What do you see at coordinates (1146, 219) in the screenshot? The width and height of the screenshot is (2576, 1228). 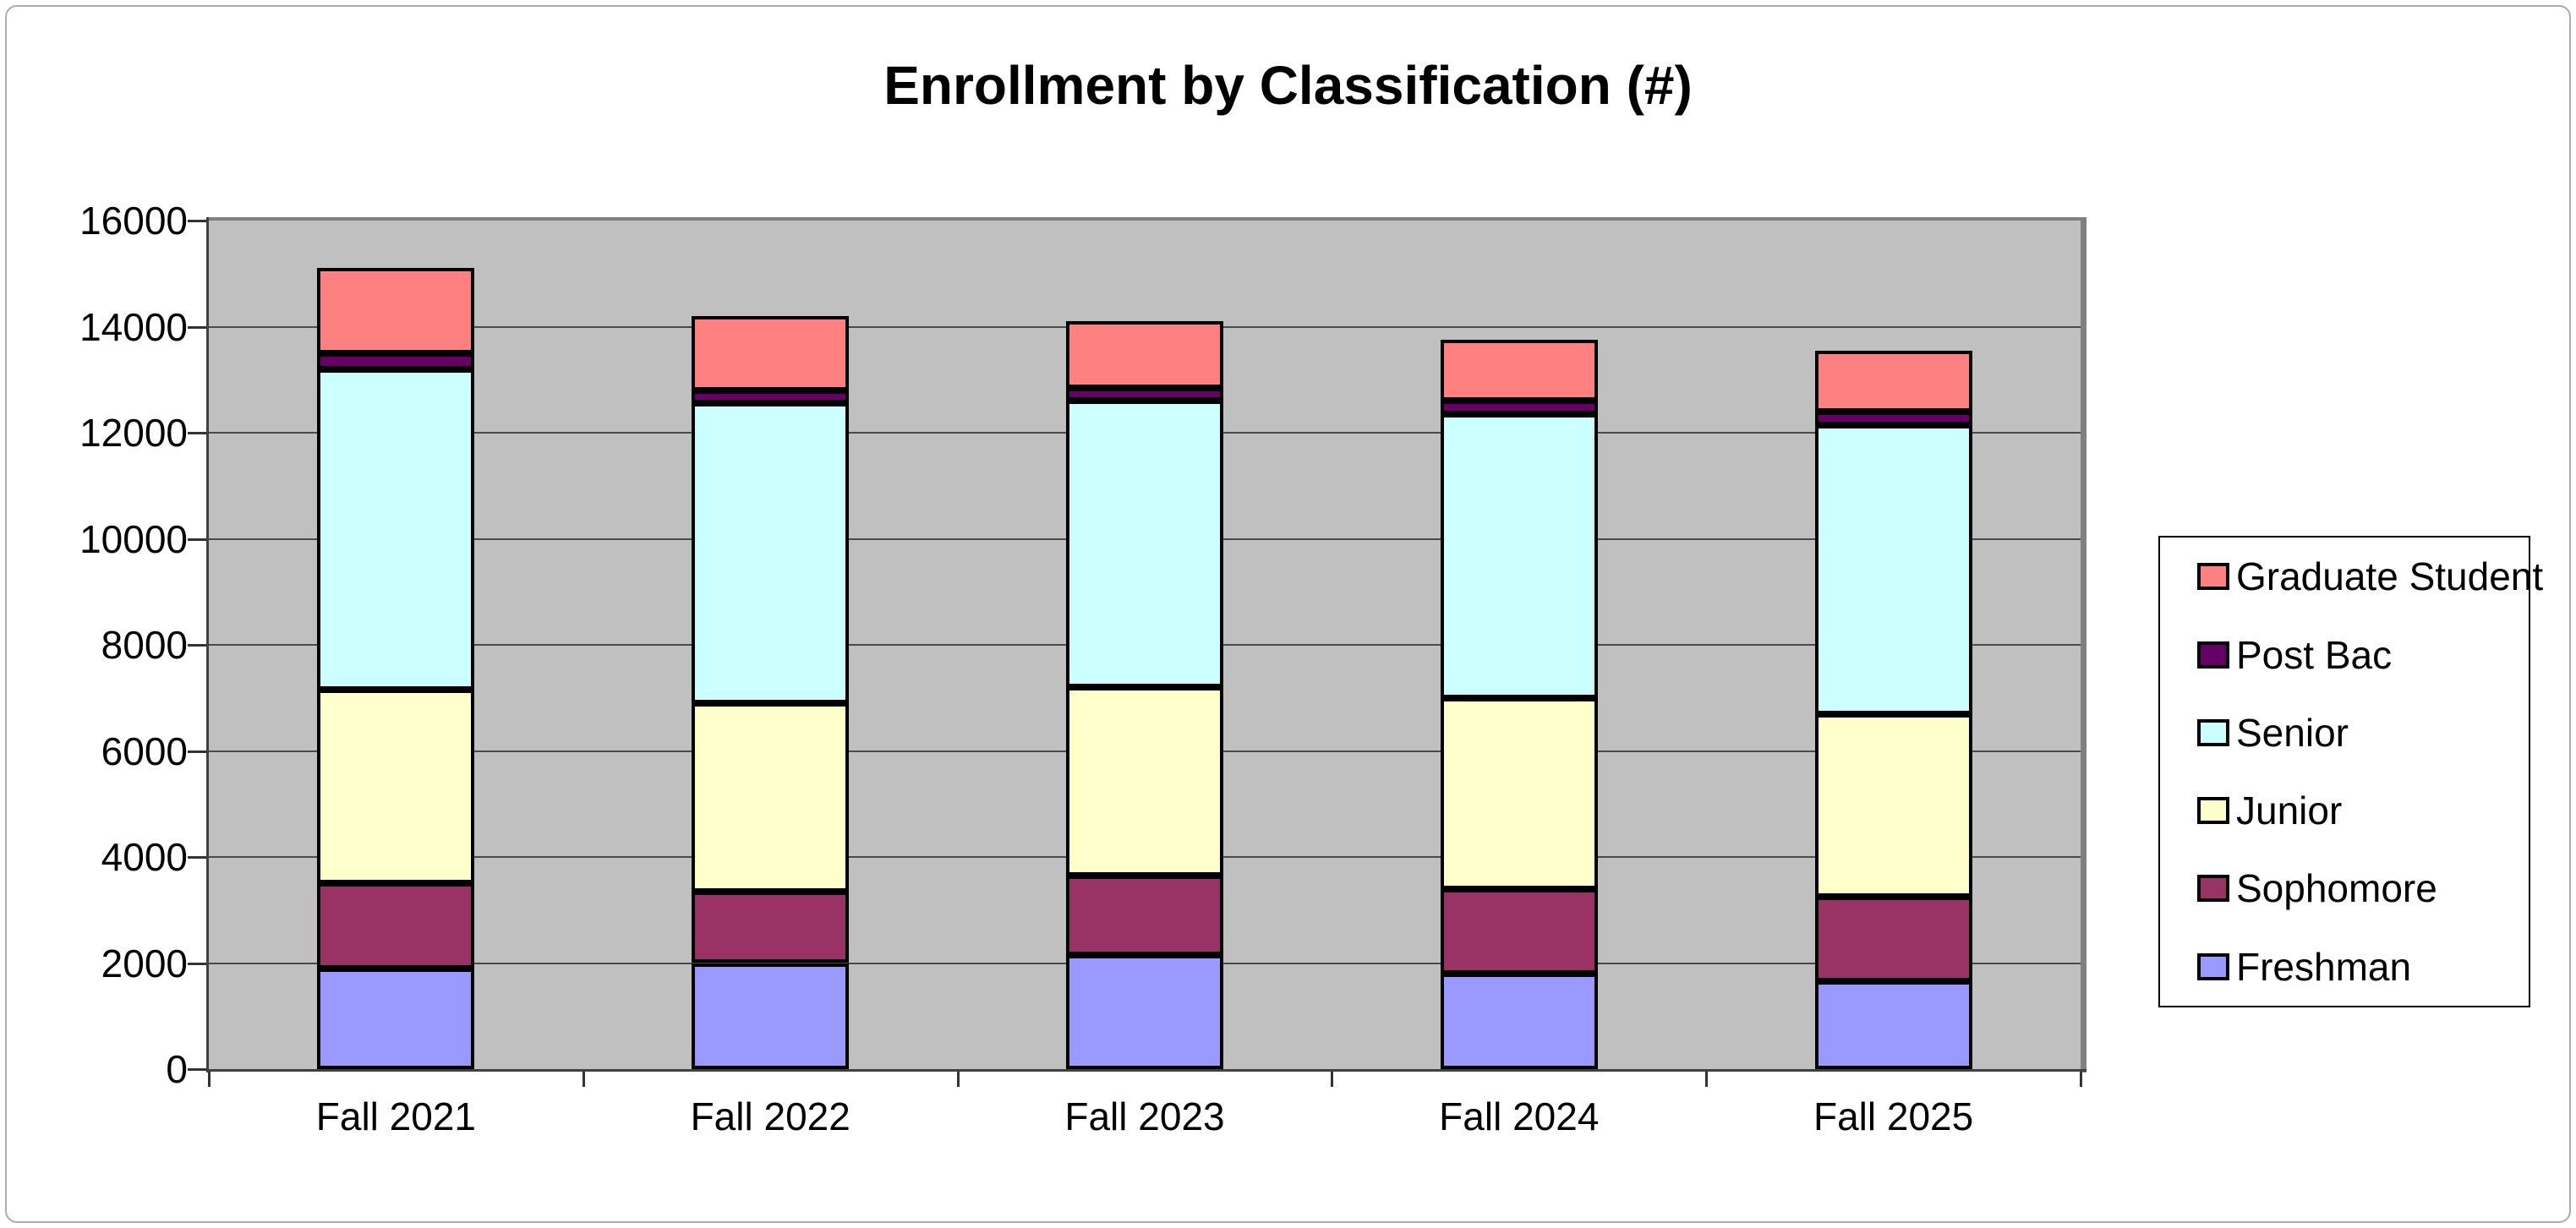 I see `plot-top-border` at bounding box center [1146, 219].